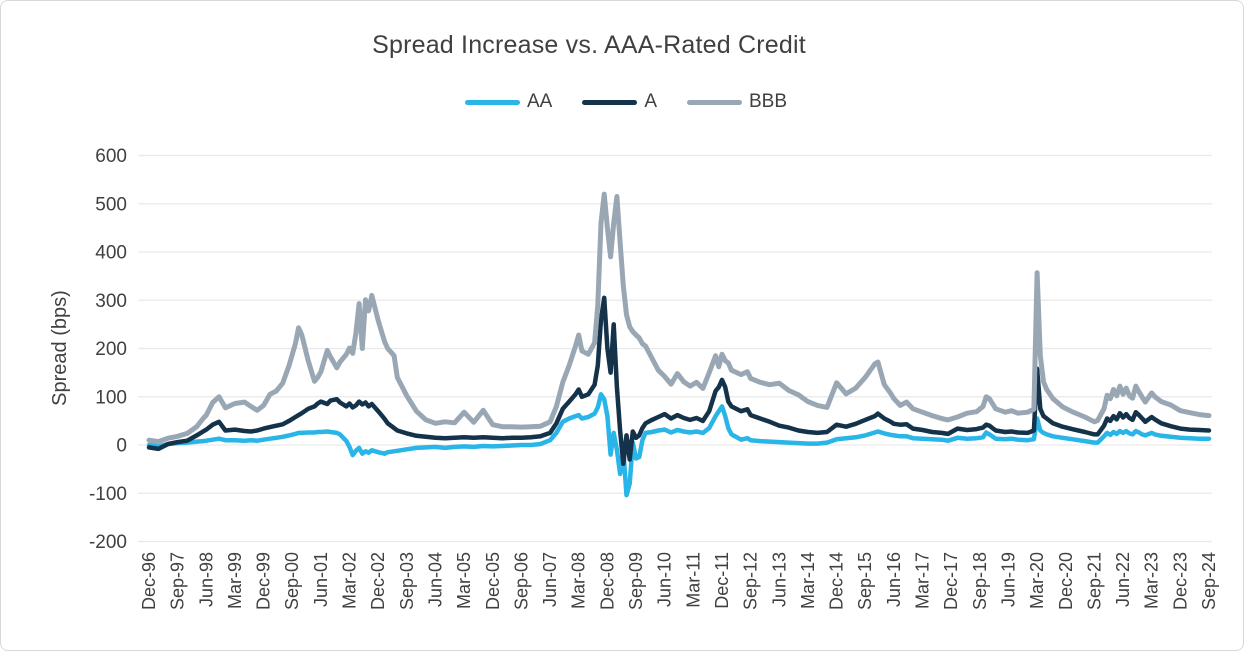 The image size is (1246, 653). I want to click on legend-swatch-aa-icon, so click(492, 102).